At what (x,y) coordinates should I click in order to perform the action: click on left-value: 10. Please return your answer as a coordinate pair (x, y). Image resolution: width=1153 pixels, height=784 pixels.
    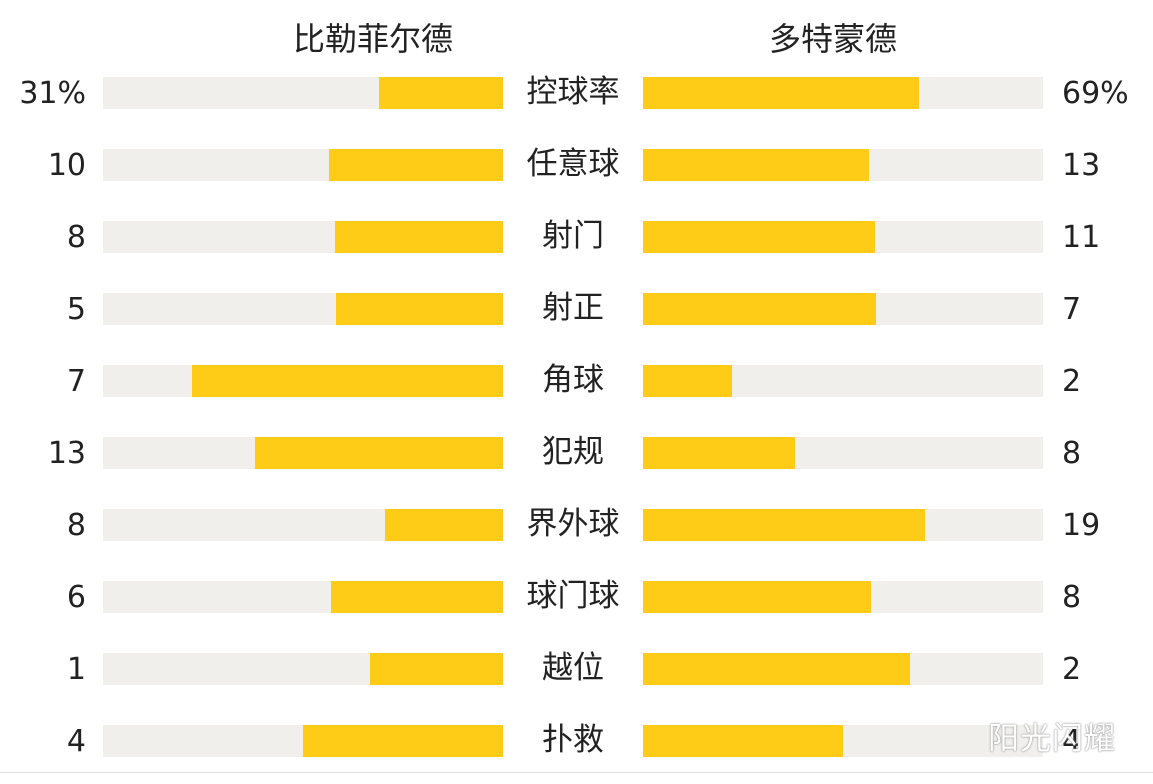
    Looking at the image, I should click on (66, 165).